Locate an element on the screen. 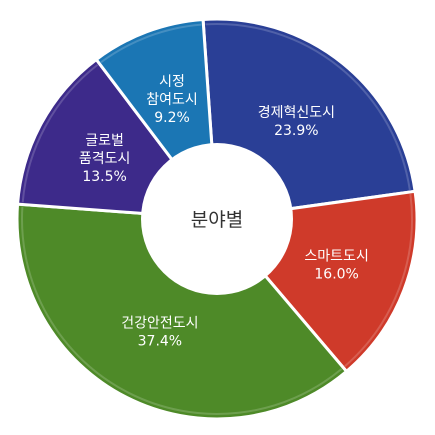 Image resolution: width=435 pixels, height=435 pixels. slice-value-label: 23.9% is located at coordinates (296, 131).